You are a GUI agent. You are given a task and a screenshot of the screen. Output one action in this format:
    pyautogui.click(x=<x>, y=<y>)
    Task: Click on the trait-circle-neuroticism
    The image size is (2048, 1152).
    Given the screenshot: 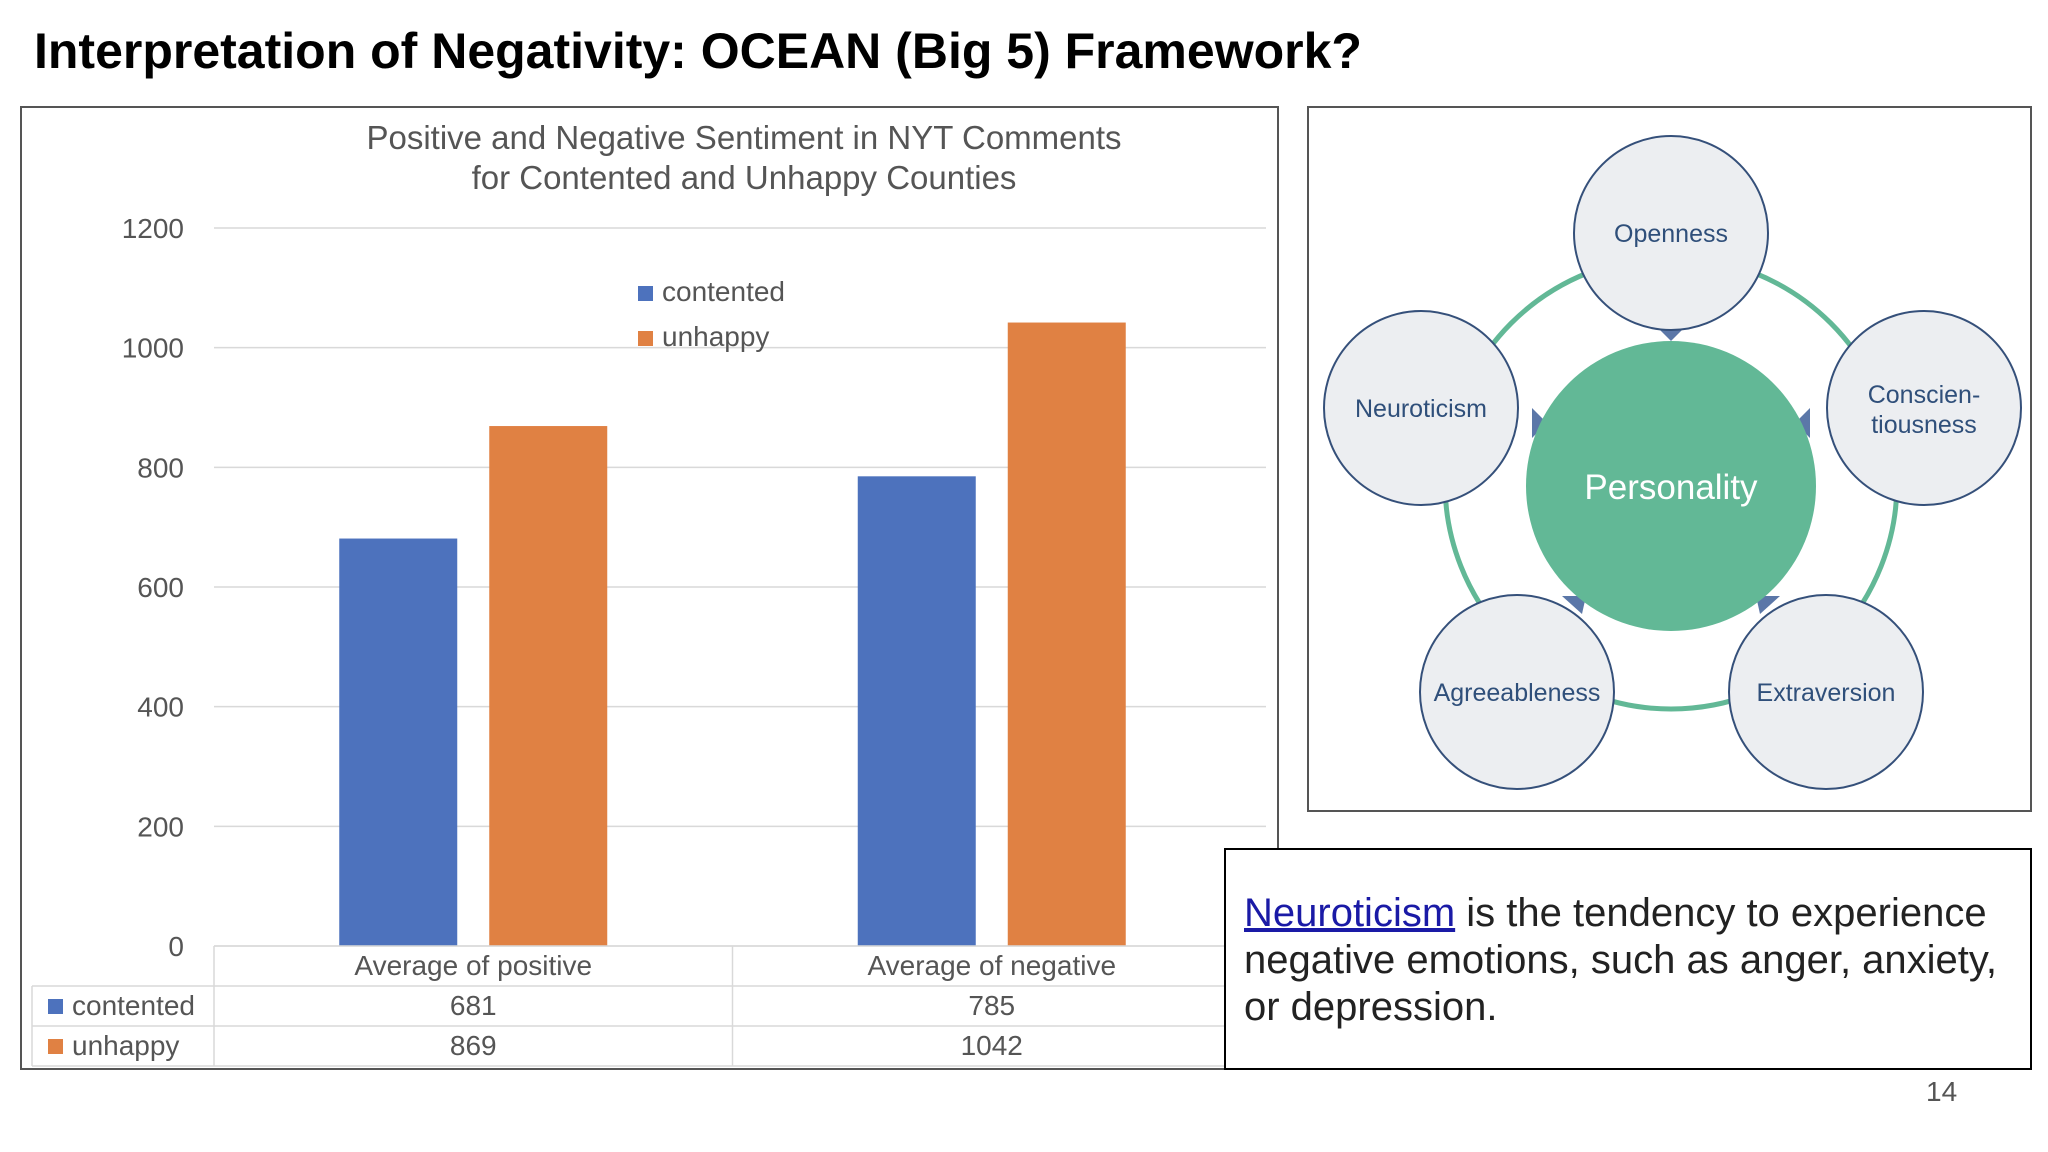 What is the action you would take?
    pyautogui.click(x=1421, y=408)
    